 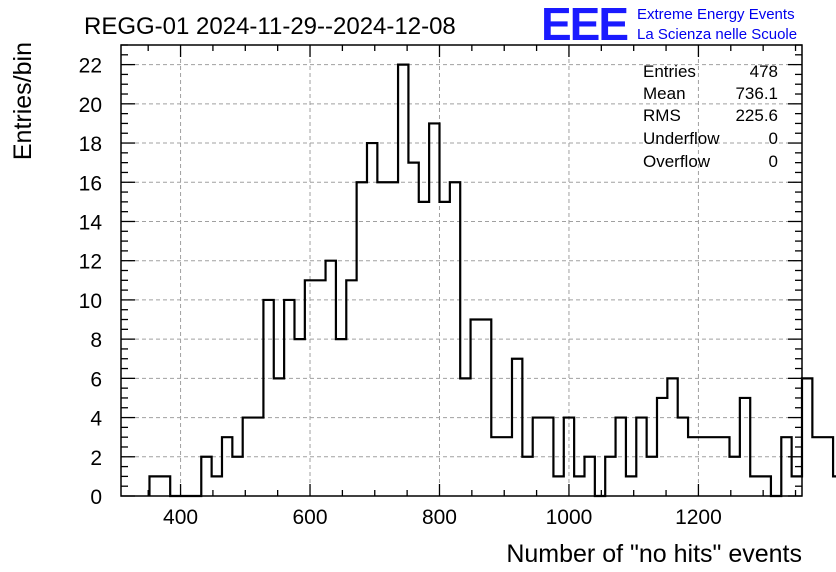 I want to click on x-tick-labels: 400 600 800 1000 1200, so click(x=442, y=517).